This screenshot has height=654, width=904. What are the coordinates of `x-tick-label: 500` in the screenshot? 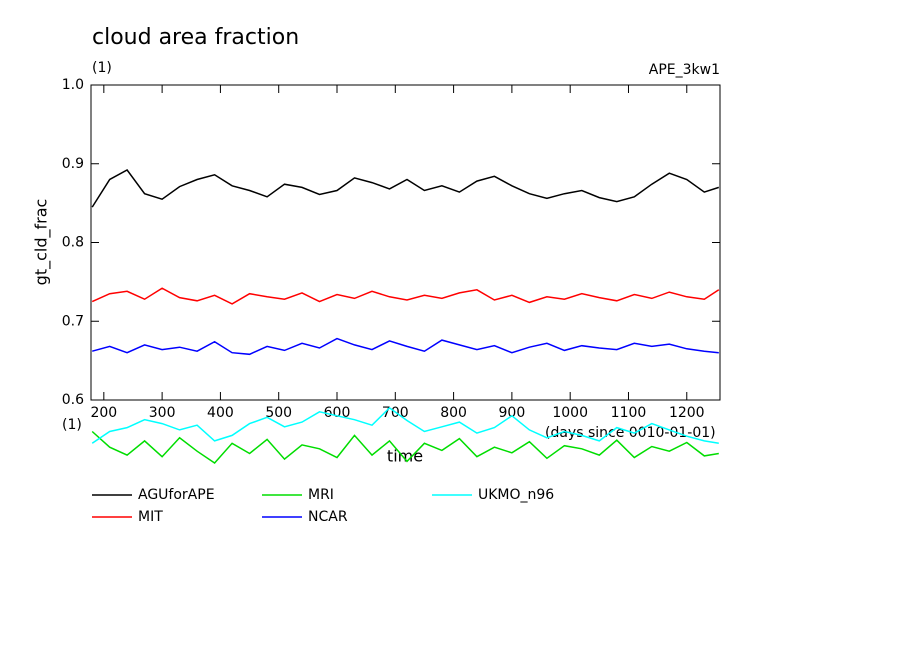 It's located at (278, 413).